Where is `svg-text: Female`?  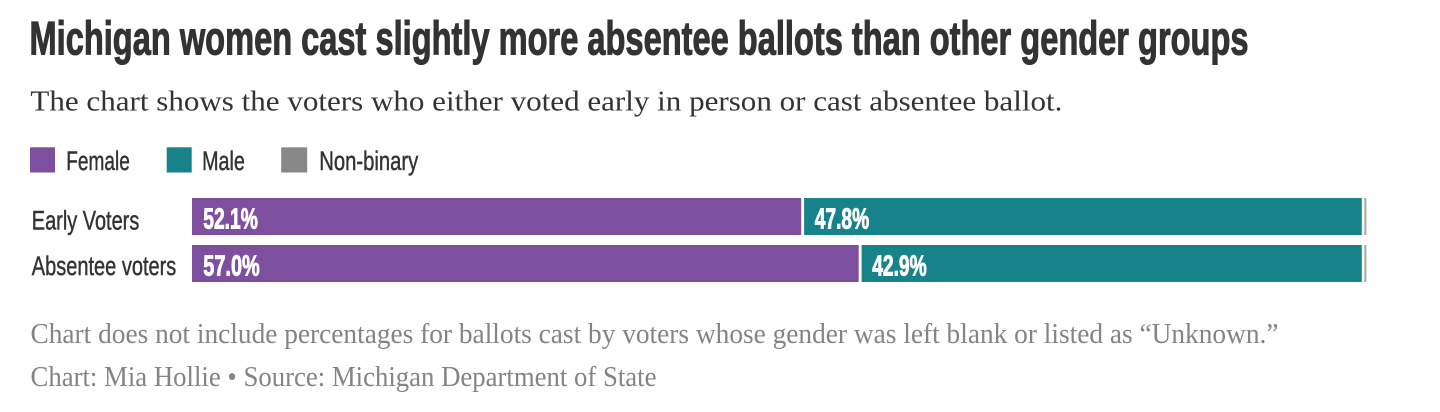
svg-text: Female is located at coordinates (98, 161).